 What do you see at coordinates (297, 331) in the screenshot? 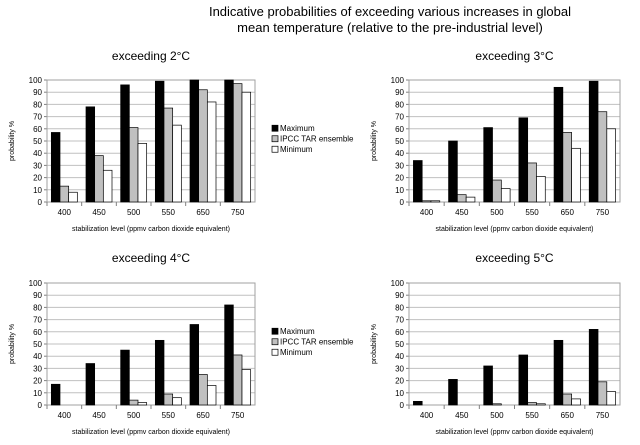
I see `legend-label: Maximum` at bounding box center [297, 331].